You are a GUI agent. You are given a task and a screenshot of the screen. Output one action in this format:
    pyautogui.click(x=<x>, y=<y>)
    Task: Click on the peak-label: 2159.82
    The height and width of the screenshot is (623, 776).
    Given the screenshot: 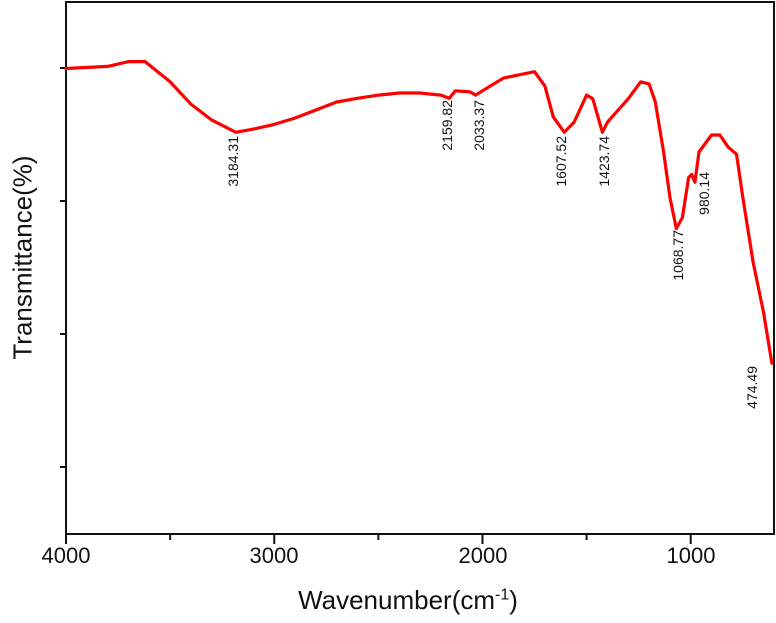 What is the action you would take?
    pyautogui.click(x=447, y=125)
    